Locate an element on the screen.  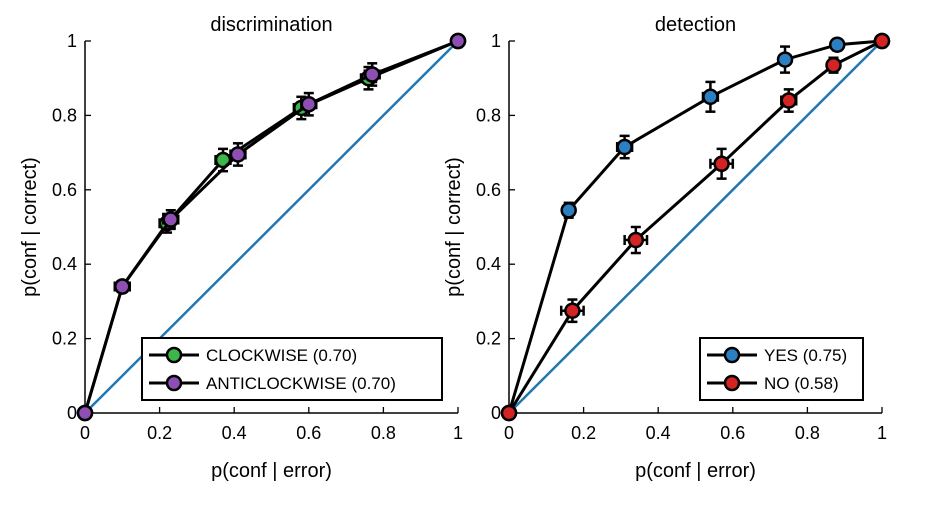
legend-label: ANTICLOCKWISE (0.70) is located at coordinates (301, 383).